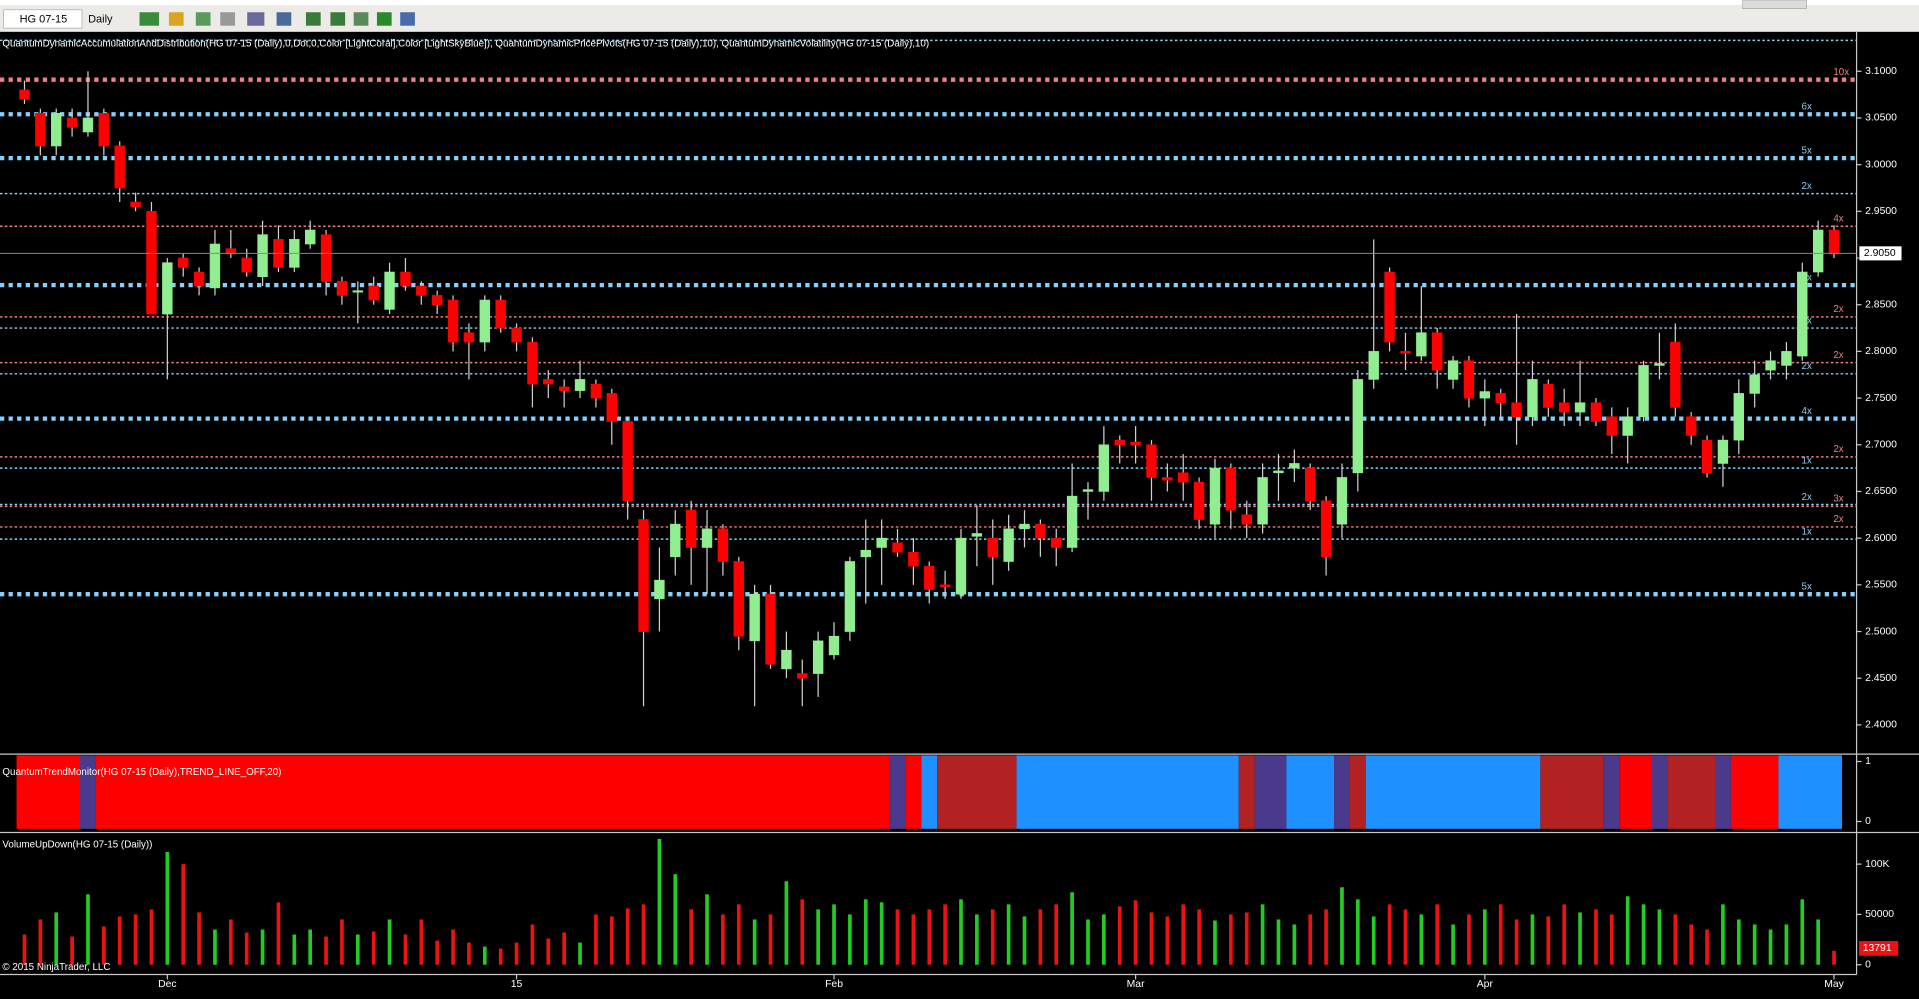  Describe the element at coordinates (361, 19) in the screenshot. I see `icon-data` at that location.